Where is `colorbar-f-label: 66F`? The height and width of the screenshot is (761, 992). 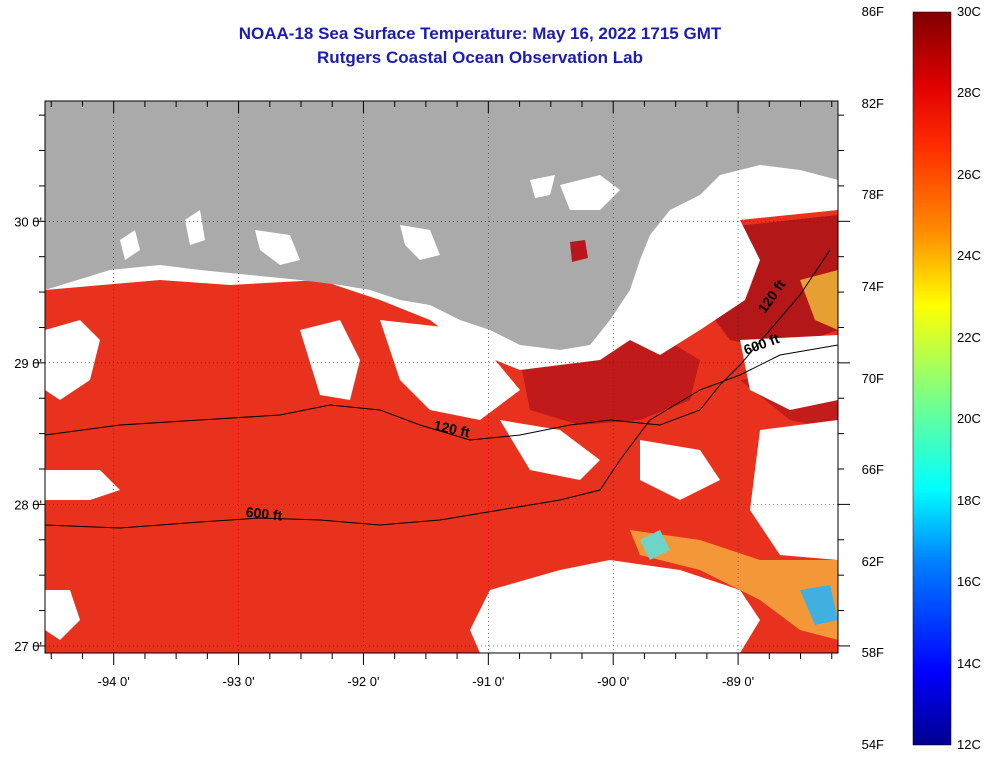 colorbar-f-label: 66F is located at coordinates (872, 470).